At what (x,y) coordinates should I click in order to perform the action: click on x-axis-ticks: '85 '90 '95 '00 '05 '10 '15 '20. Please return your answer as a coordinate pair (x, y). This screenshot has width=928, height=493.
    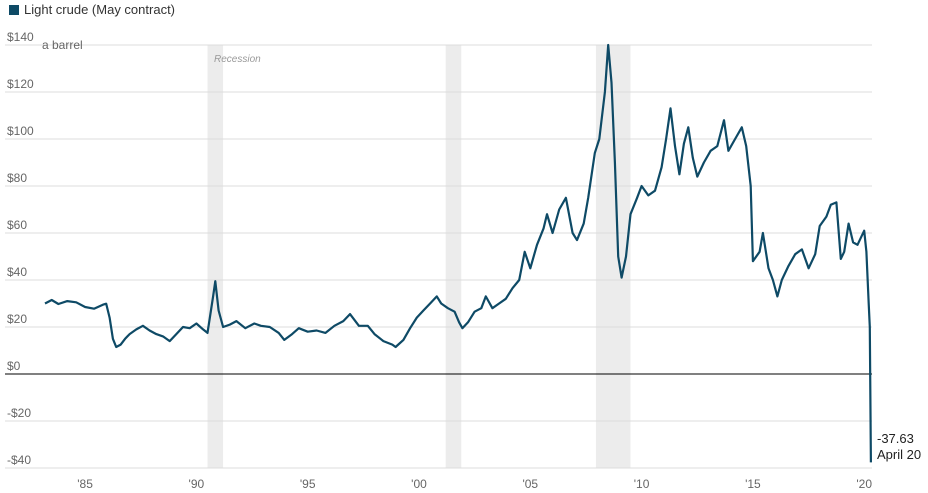
    Looking at the image, I should click on (474, 484).